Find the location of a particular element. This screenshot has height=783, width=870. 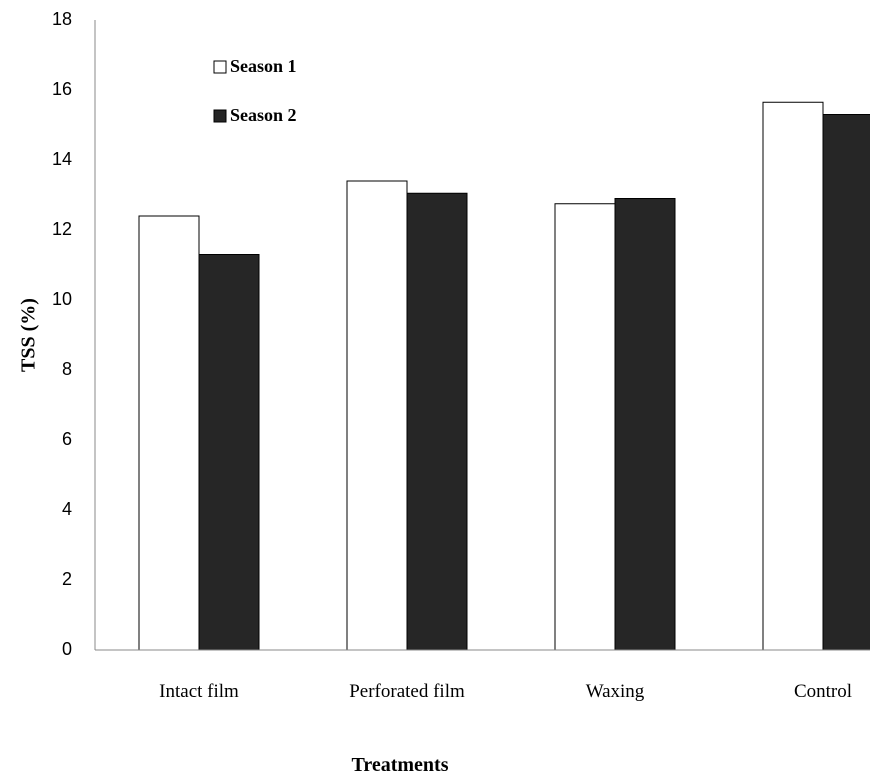

y-axis-title: TSS (%) is located at coordinates (29, 335).